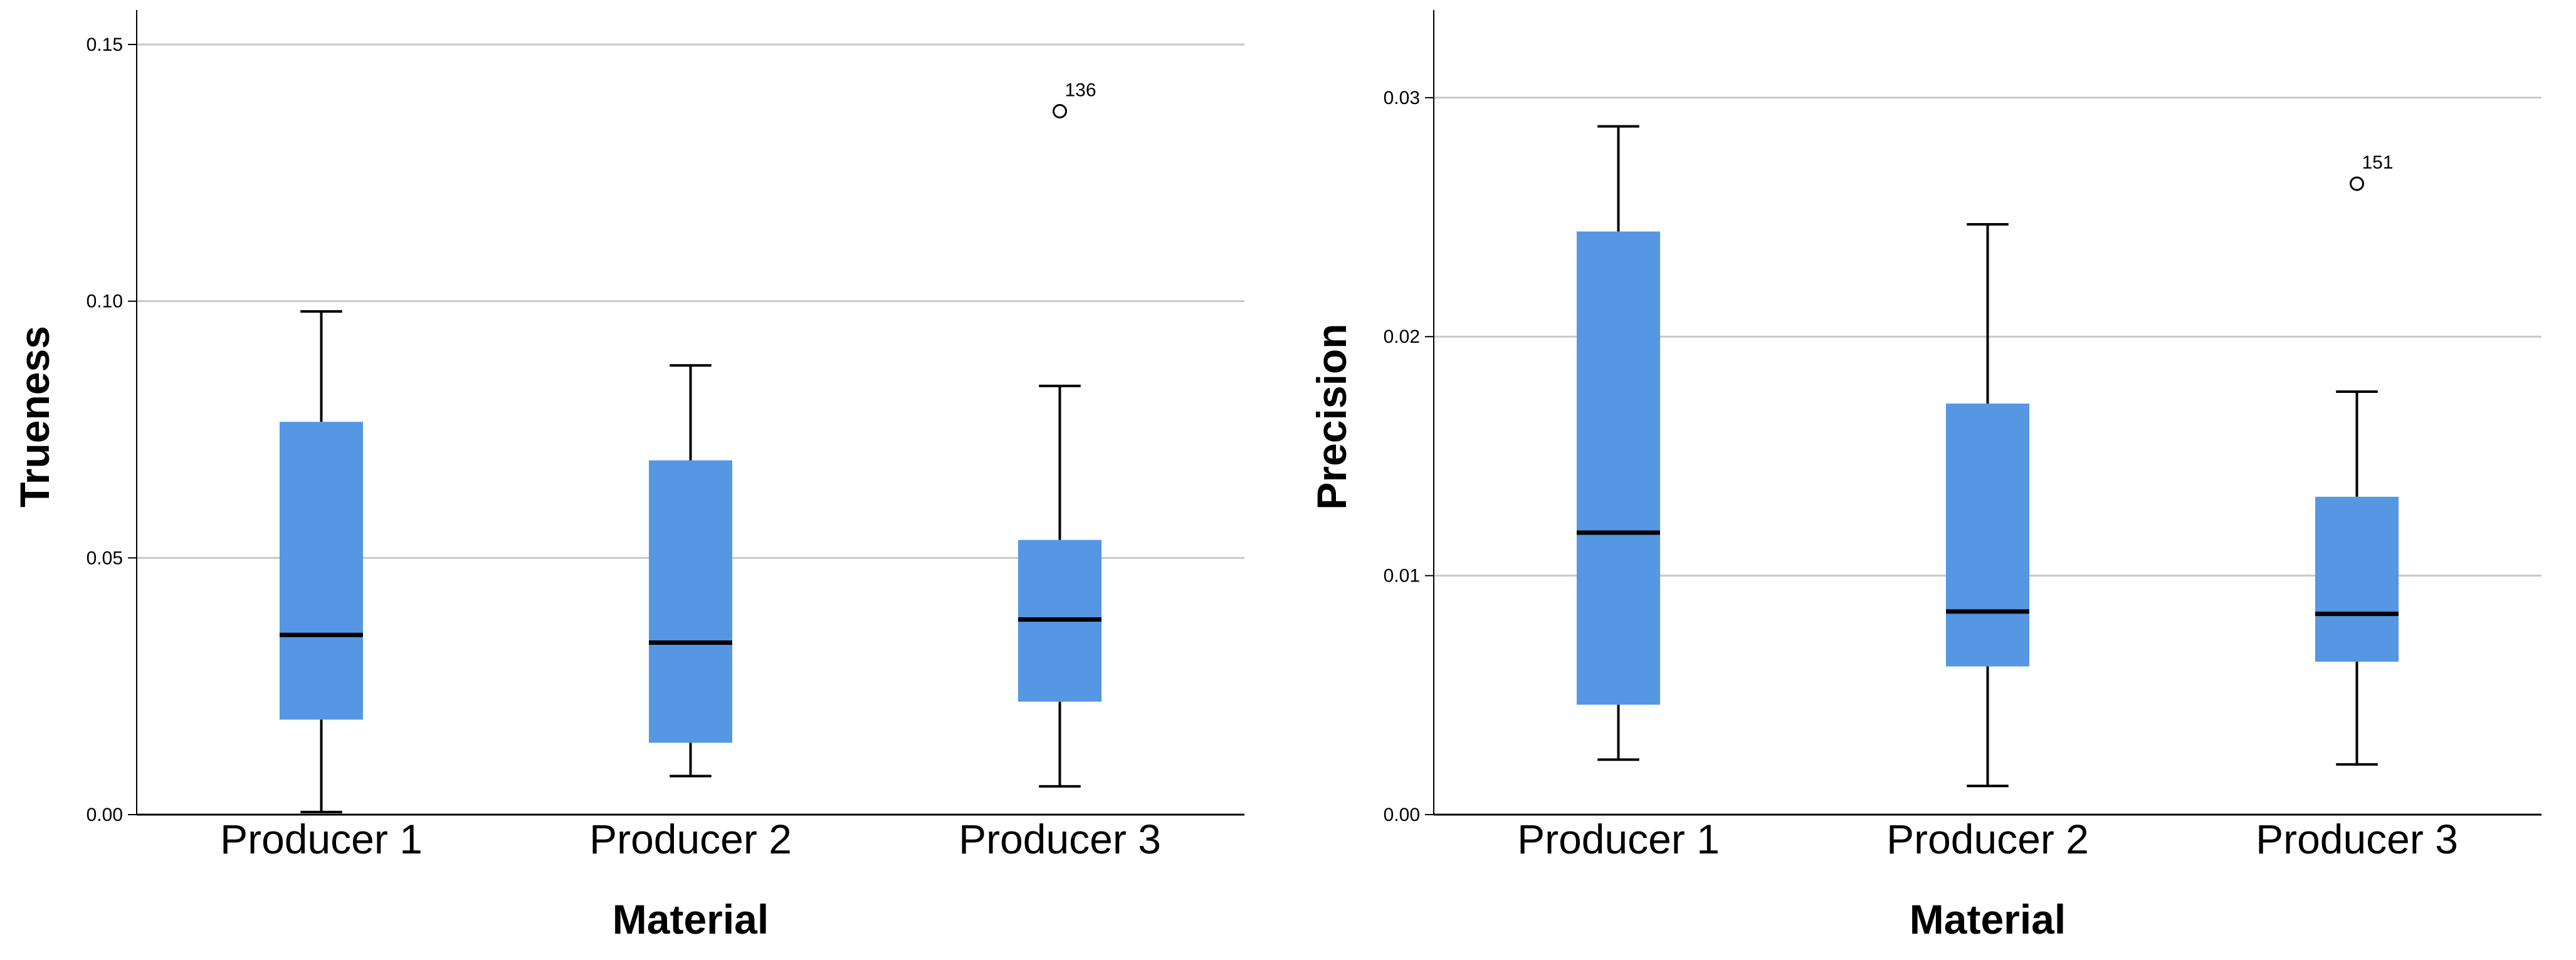  What do you see at coordinates (34, 417) in the screenshot?
I see `y-axis-title: Trueness` at bounding box center [34, 417].